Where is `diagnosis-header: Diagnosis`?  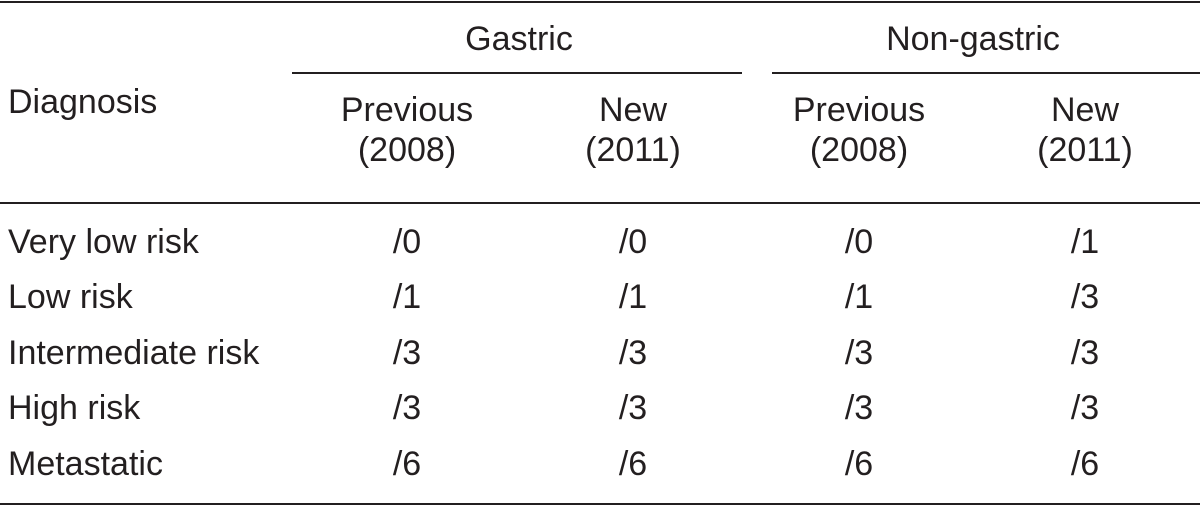 diagnosis-header: Diagnosis is located at coordinates (83, 102).